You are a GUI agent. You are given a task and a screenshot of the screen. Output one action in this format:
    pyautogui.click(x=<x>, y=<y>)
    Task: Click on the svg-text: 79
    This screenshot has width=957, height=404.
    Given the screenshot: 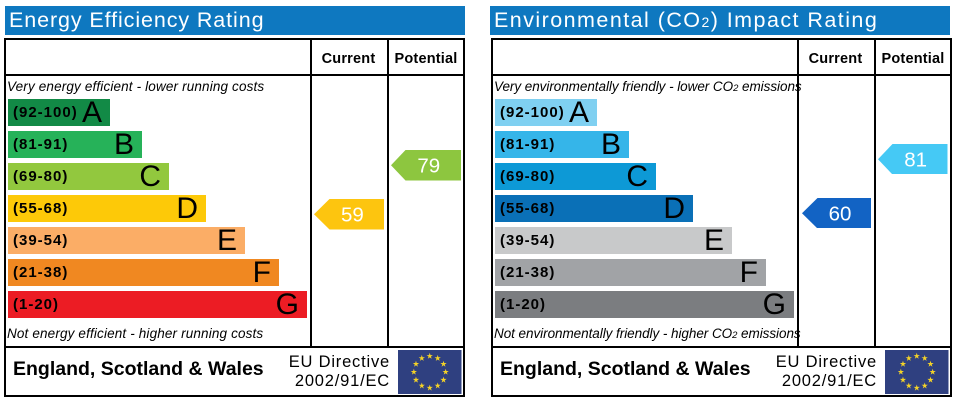 What is the action you would take?
    pyautogui.click(x=428, y=166)
    